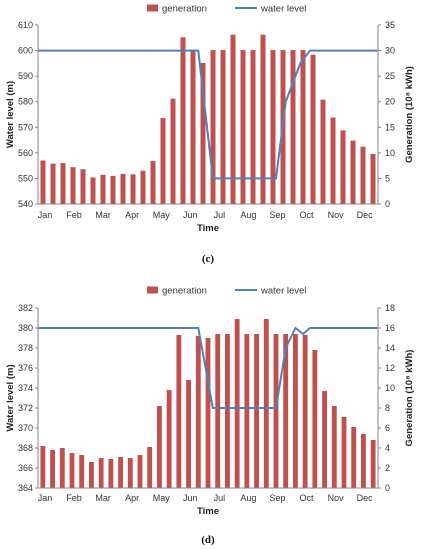 The height and width of the screenshot is (550, 421). Describe the element at coordinates (387, 428) in the screenshot. I see `right-tick-label: 6` at that location.